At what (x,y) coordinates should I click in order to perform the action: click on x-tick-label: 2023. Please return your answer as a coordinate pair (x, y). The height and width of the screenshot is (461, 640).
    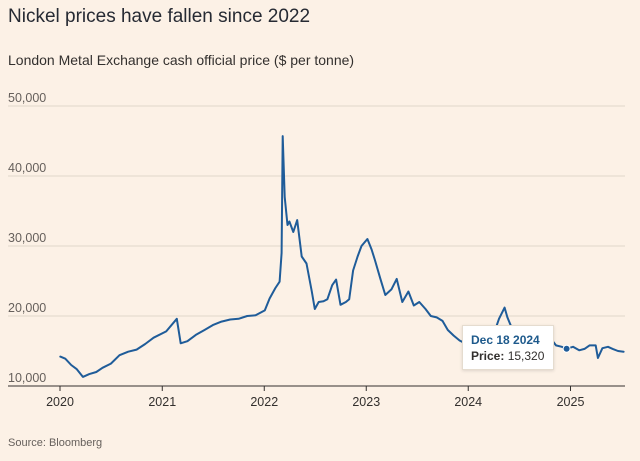
    Looking at the image, I should click on (366, 402).